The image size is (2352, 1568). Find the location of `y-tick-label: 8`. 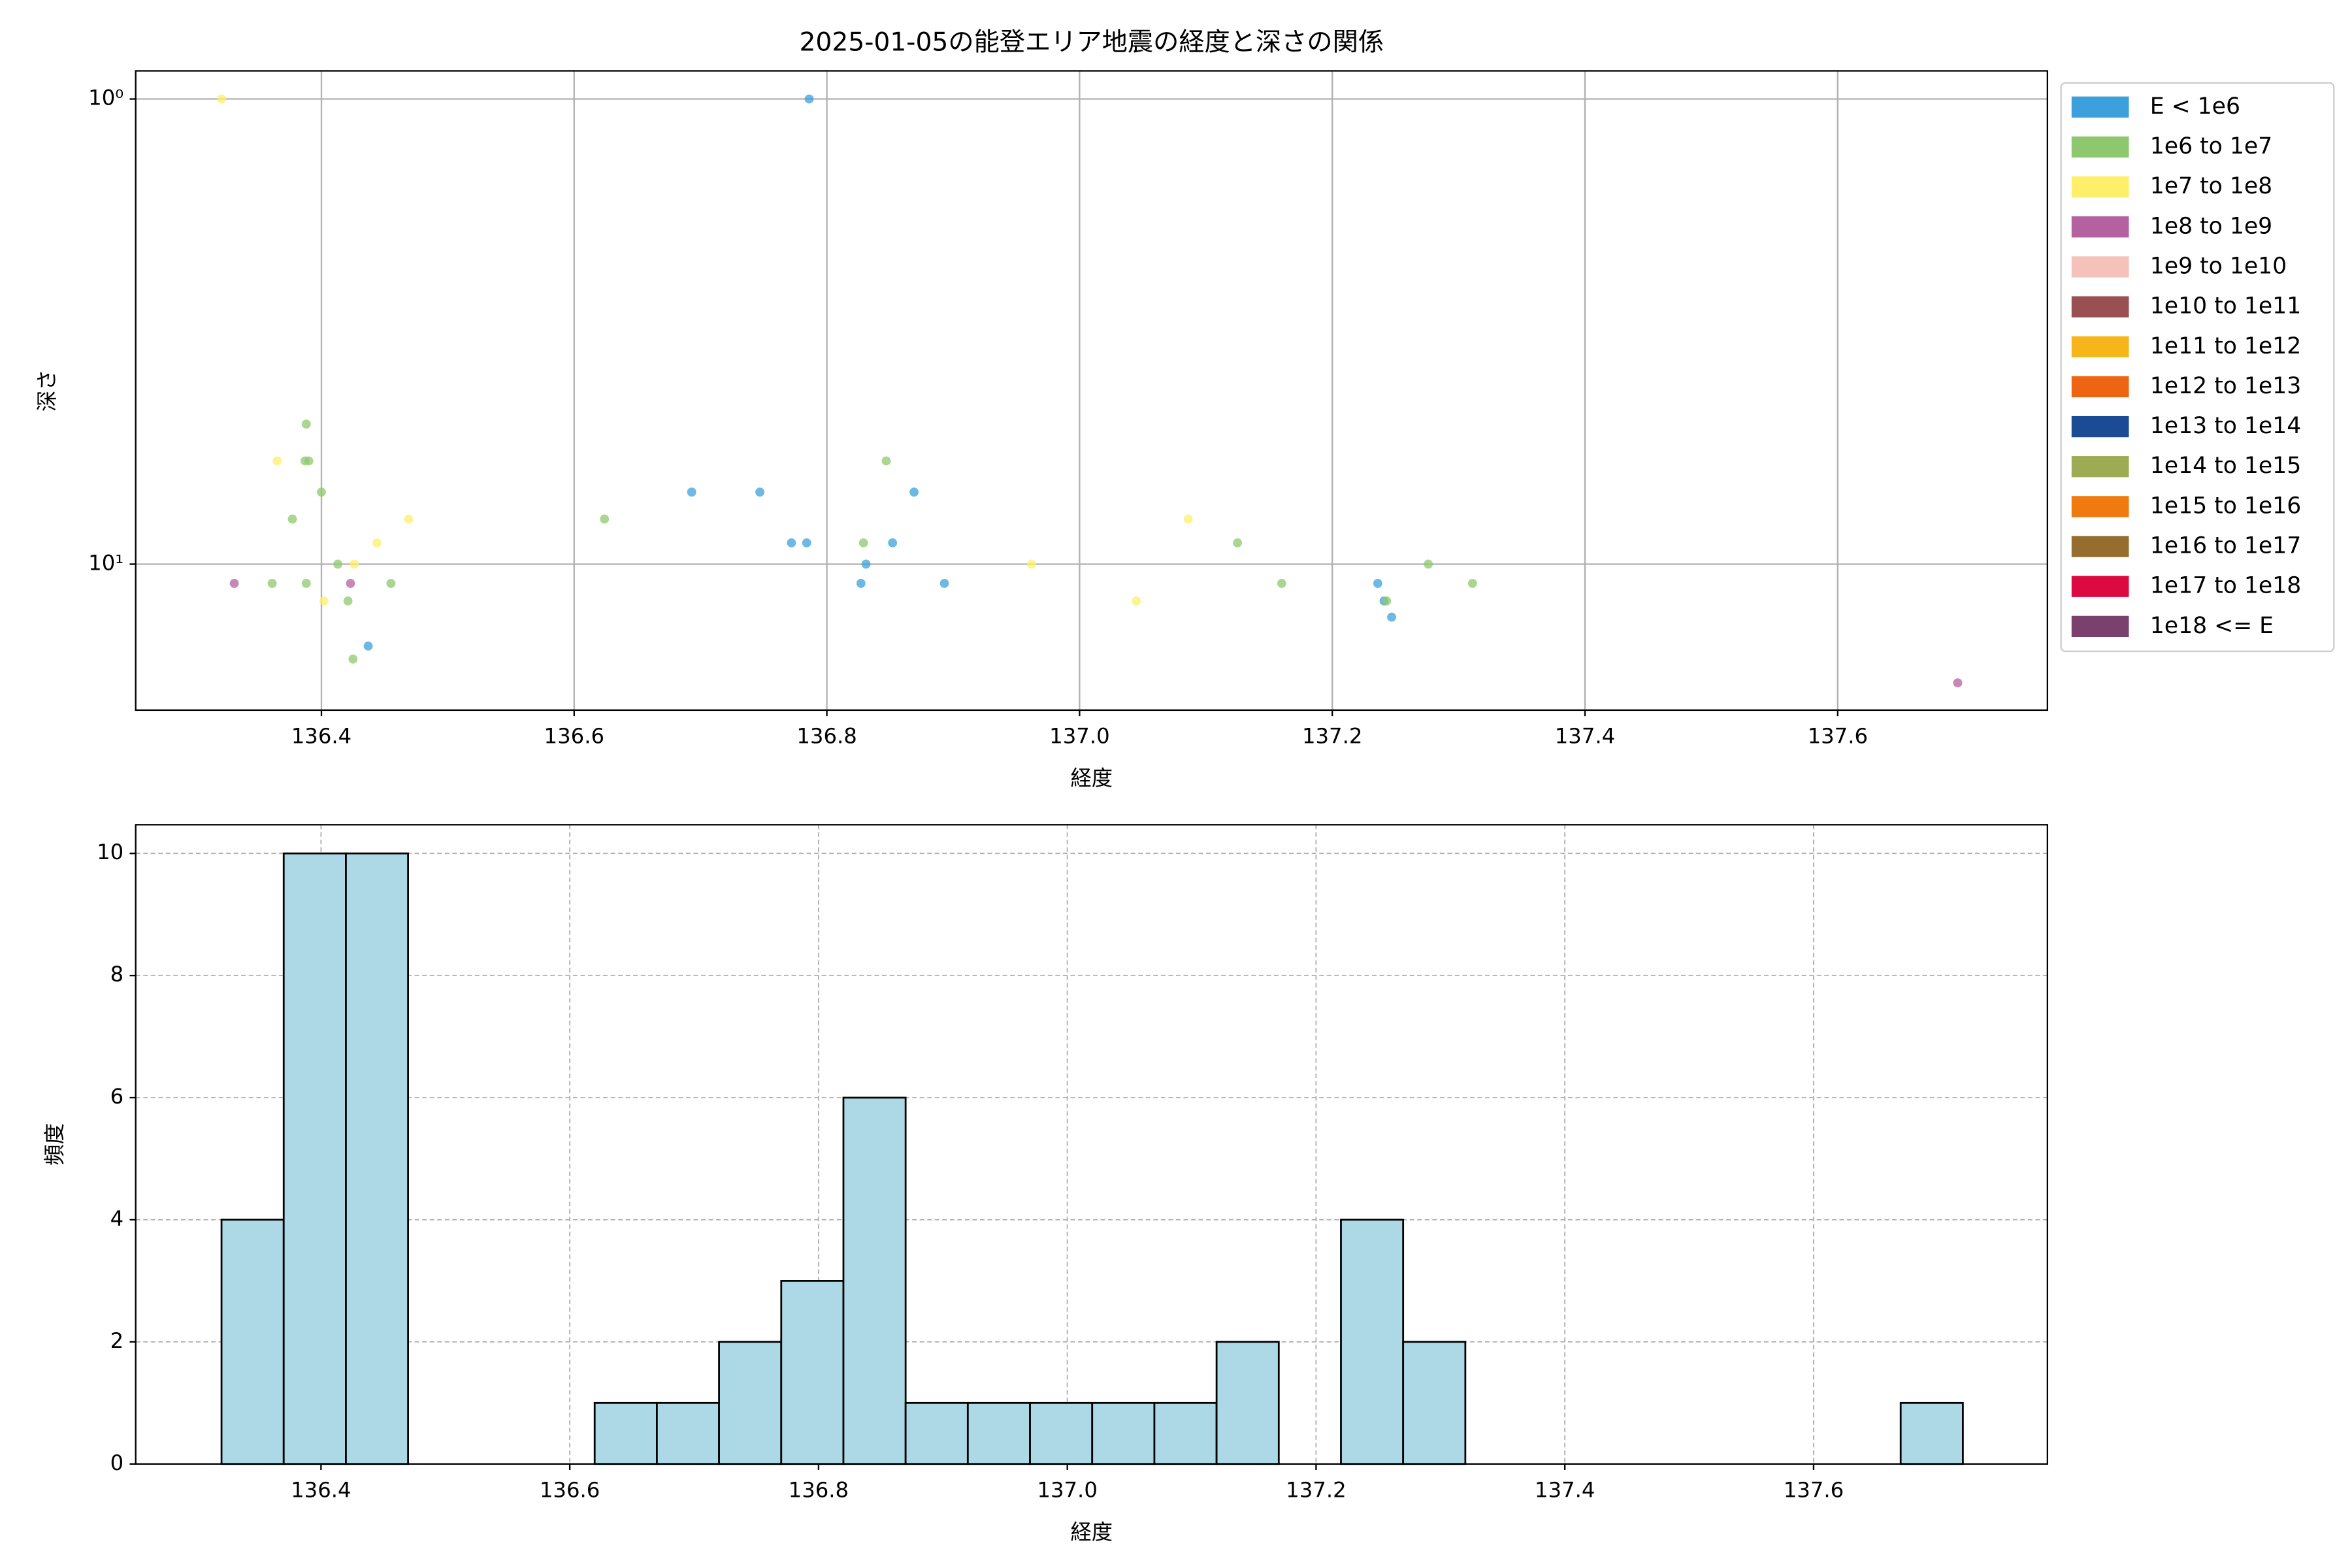

y-tick-label: 8 is located at coordinates (117, 974).